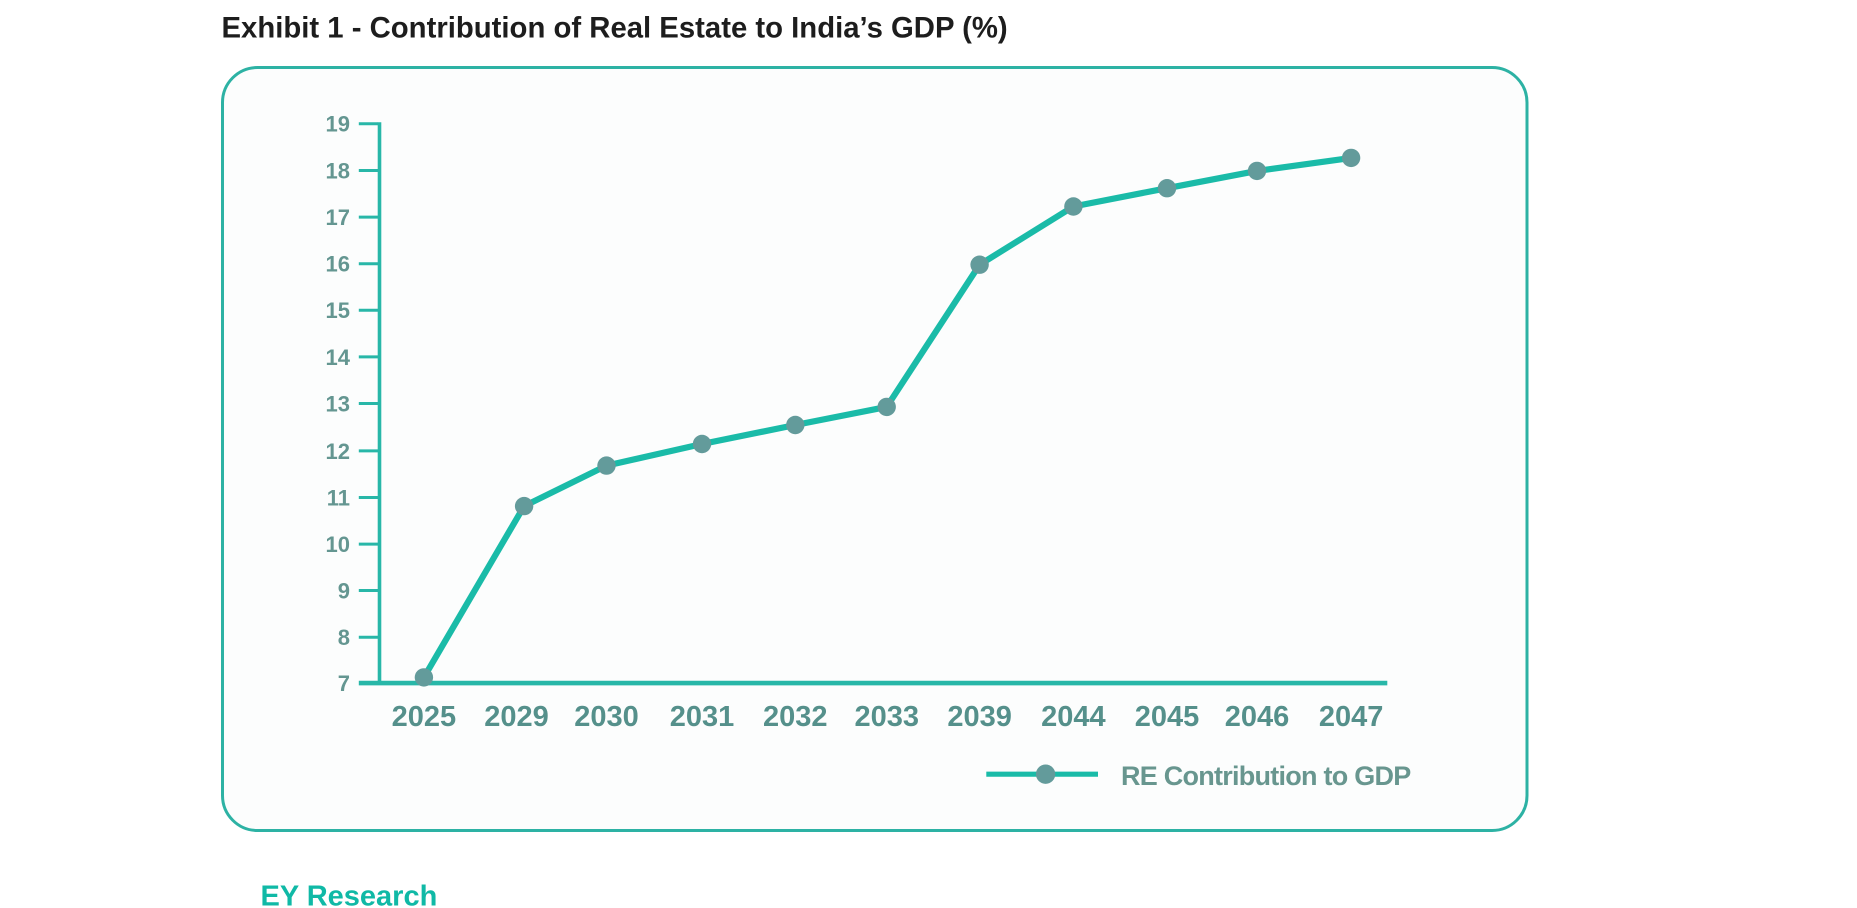  What do you see at coordinates (1167, 717) in the screenshot?
I see `svg-text: 2045` at bounding box center [1167, 717].